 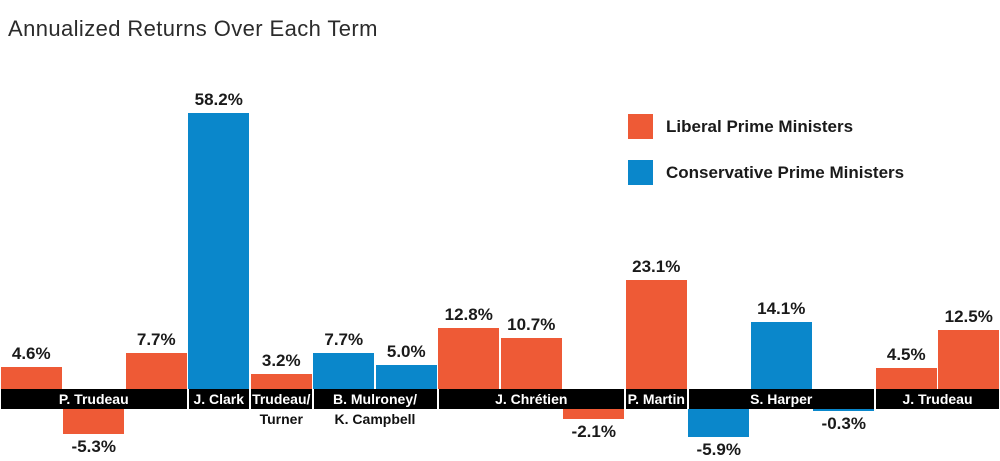 I want to click on liberal-color-swatch, so click(x=640, y=126).